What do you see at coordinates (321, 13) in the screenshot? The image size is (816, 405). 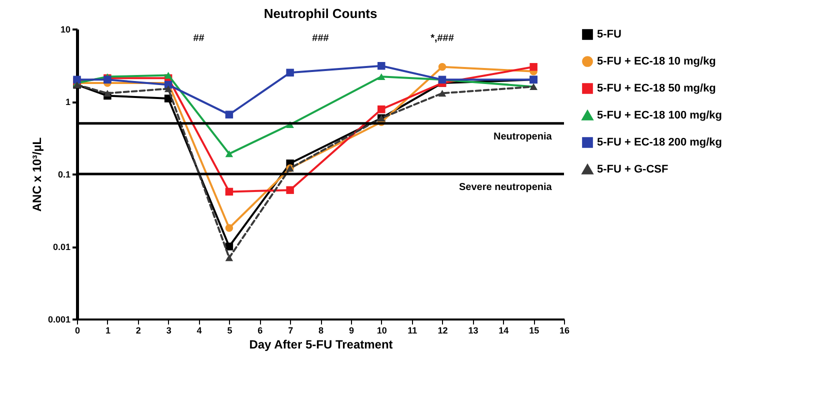 I see `chart-title: Neutrophil Counts` at bounding box center [321, 13].